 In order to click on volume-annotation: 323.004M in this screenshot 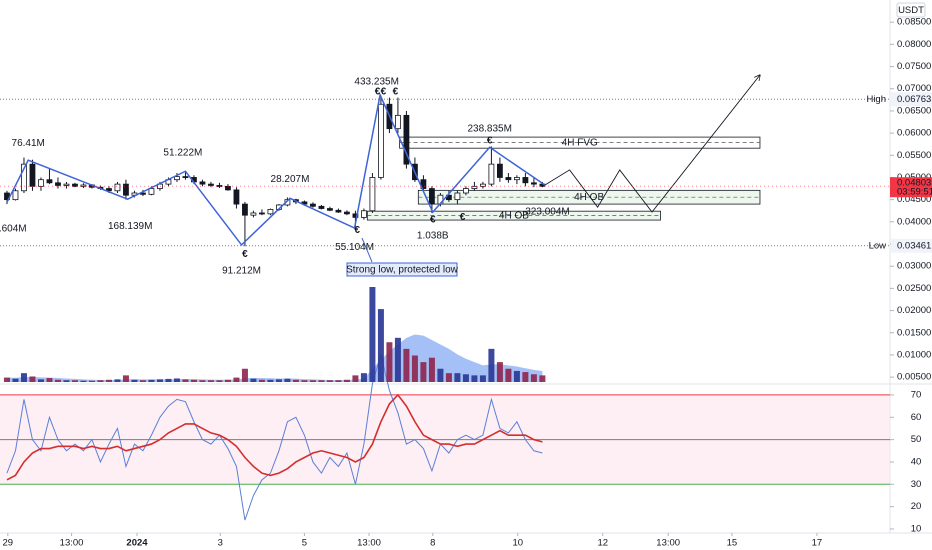, I will do `click(547, 212)`.